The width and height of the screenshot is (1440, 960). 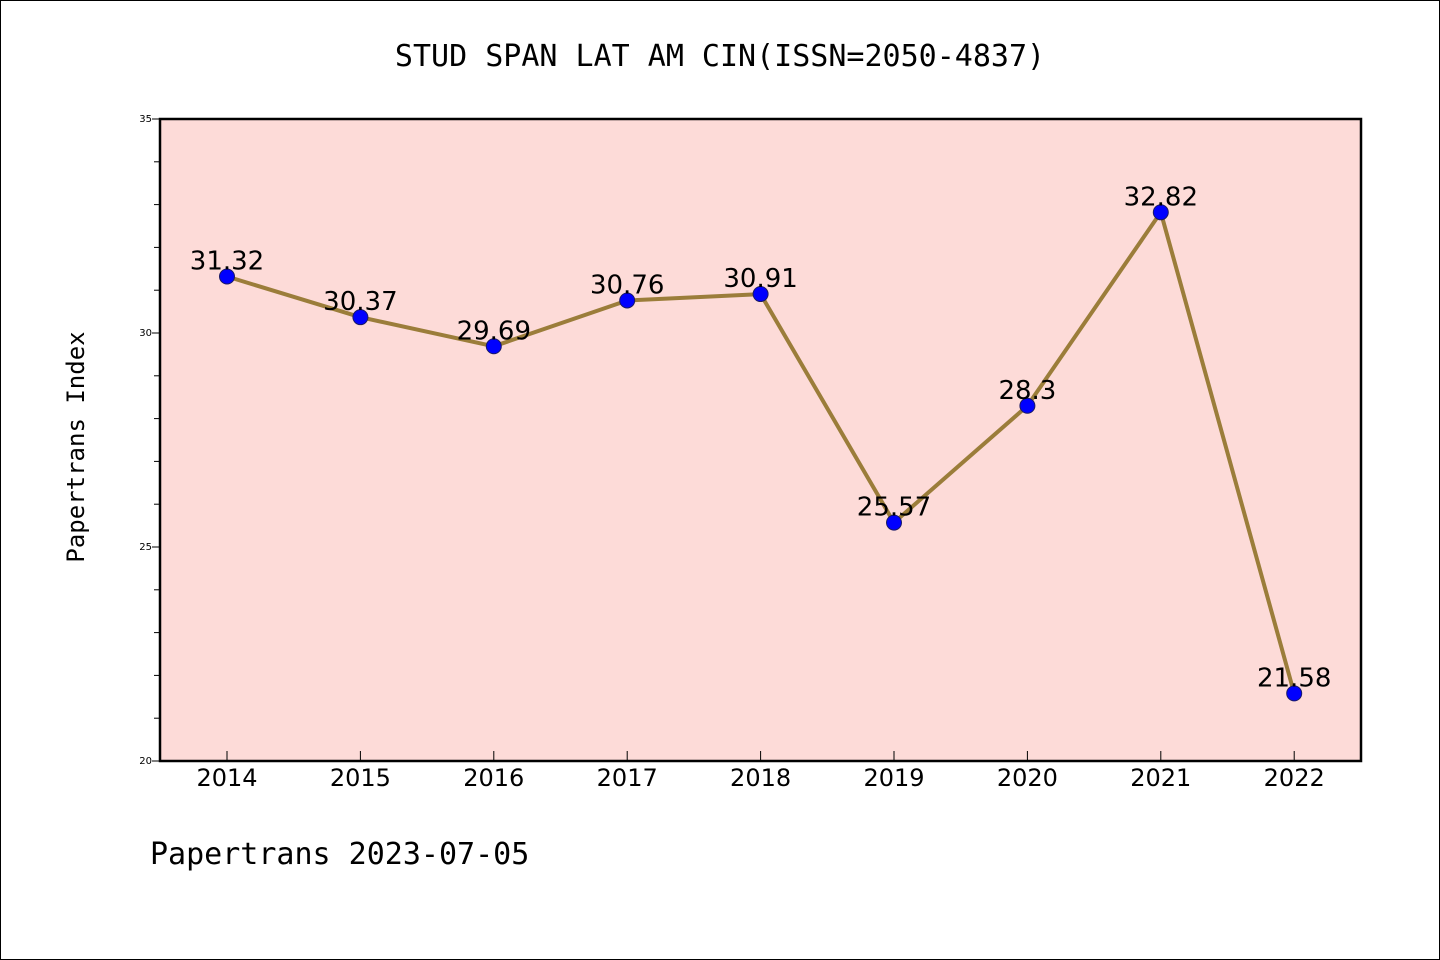 What do you see at coordinates (1160, 778) in the screenshot?
I see `x-tick-label: 2021` at bounding box center [1160, 778].